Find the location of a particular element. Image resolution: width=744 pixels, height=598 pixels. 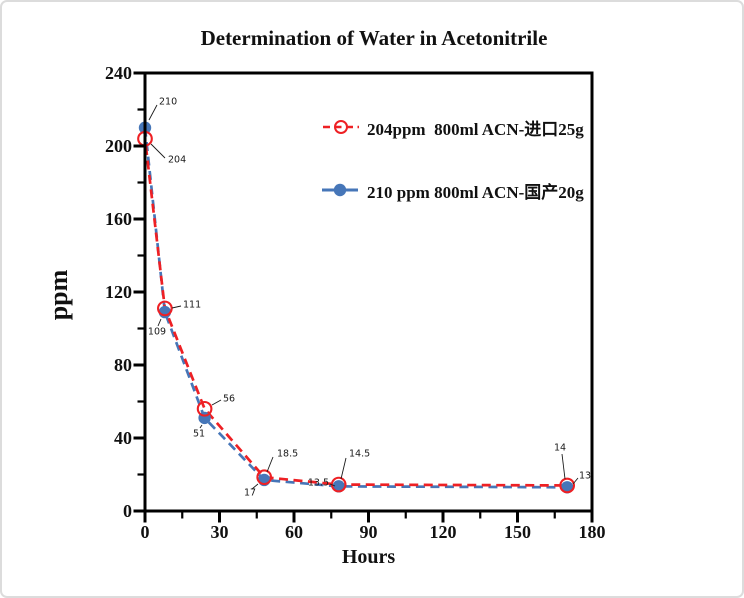

y-tick-label: 160 is located at coordinates (118, 219).